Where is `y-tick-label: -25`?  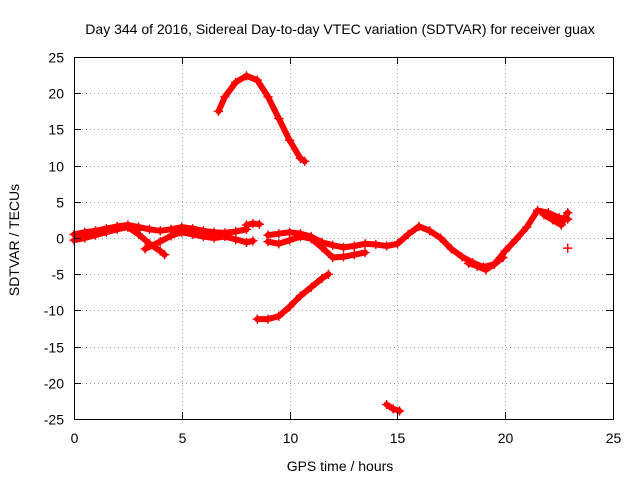 y-tick-label: -25 is located at coordinates (54, 420).